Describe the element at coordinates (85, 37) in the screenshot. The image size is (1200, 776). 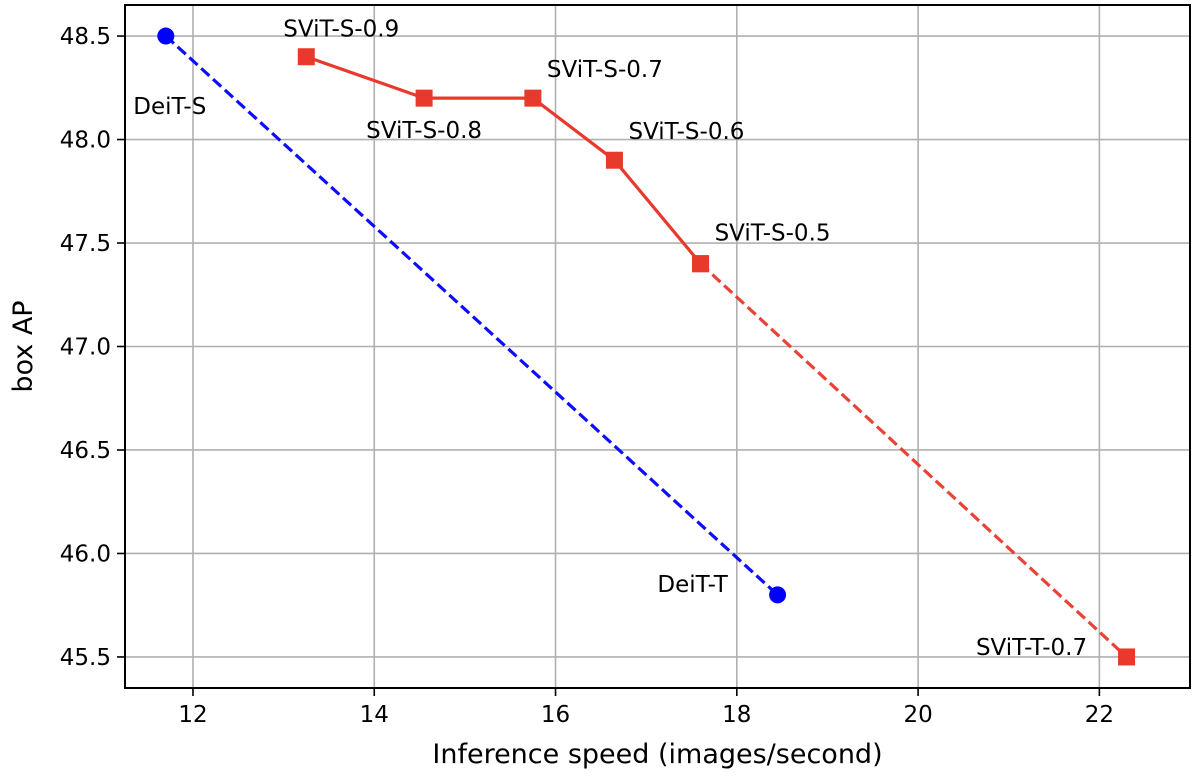
I see `y-tick-label: 48.5` at that location.